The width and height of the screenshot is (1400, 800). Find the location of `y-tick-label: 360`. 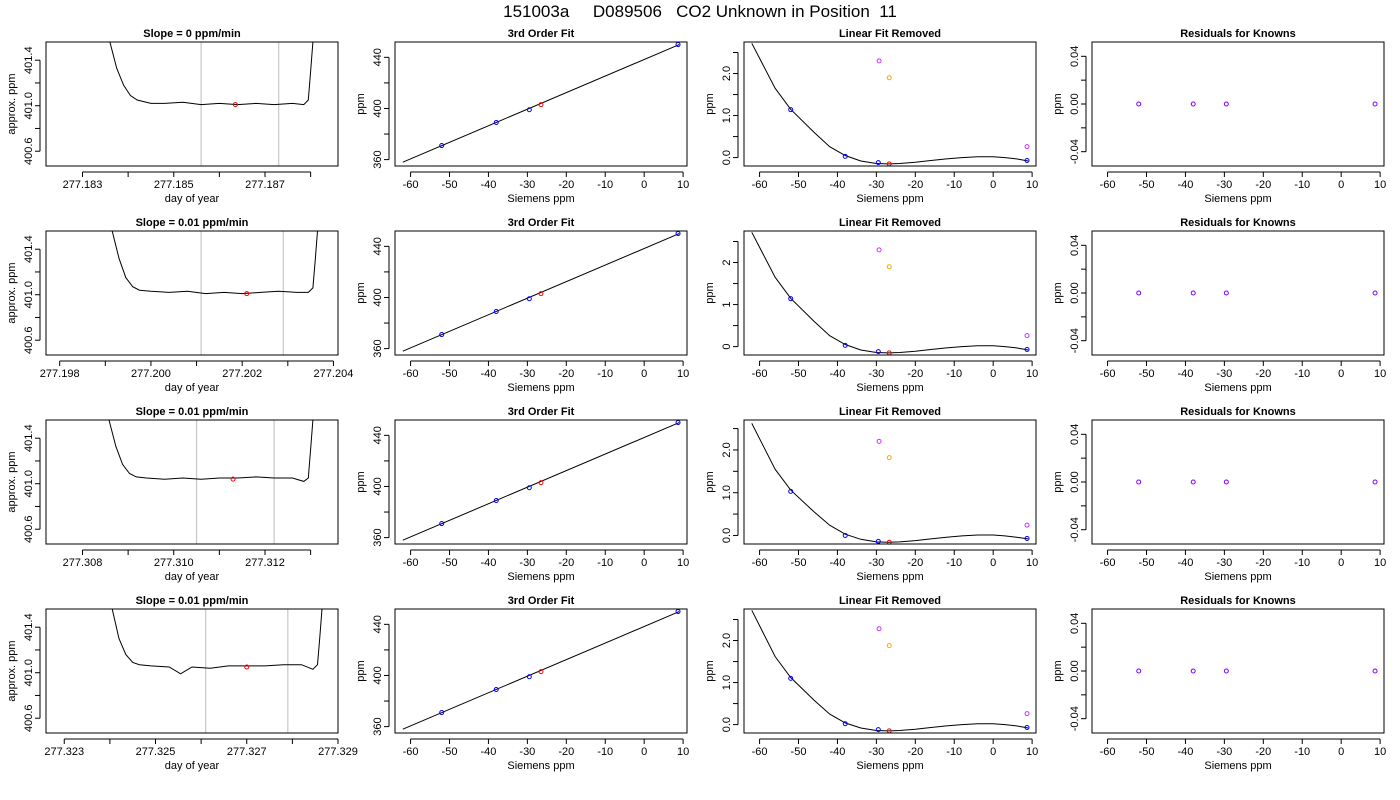

y-tick-label: 360 is located at coordinates (378, 726).